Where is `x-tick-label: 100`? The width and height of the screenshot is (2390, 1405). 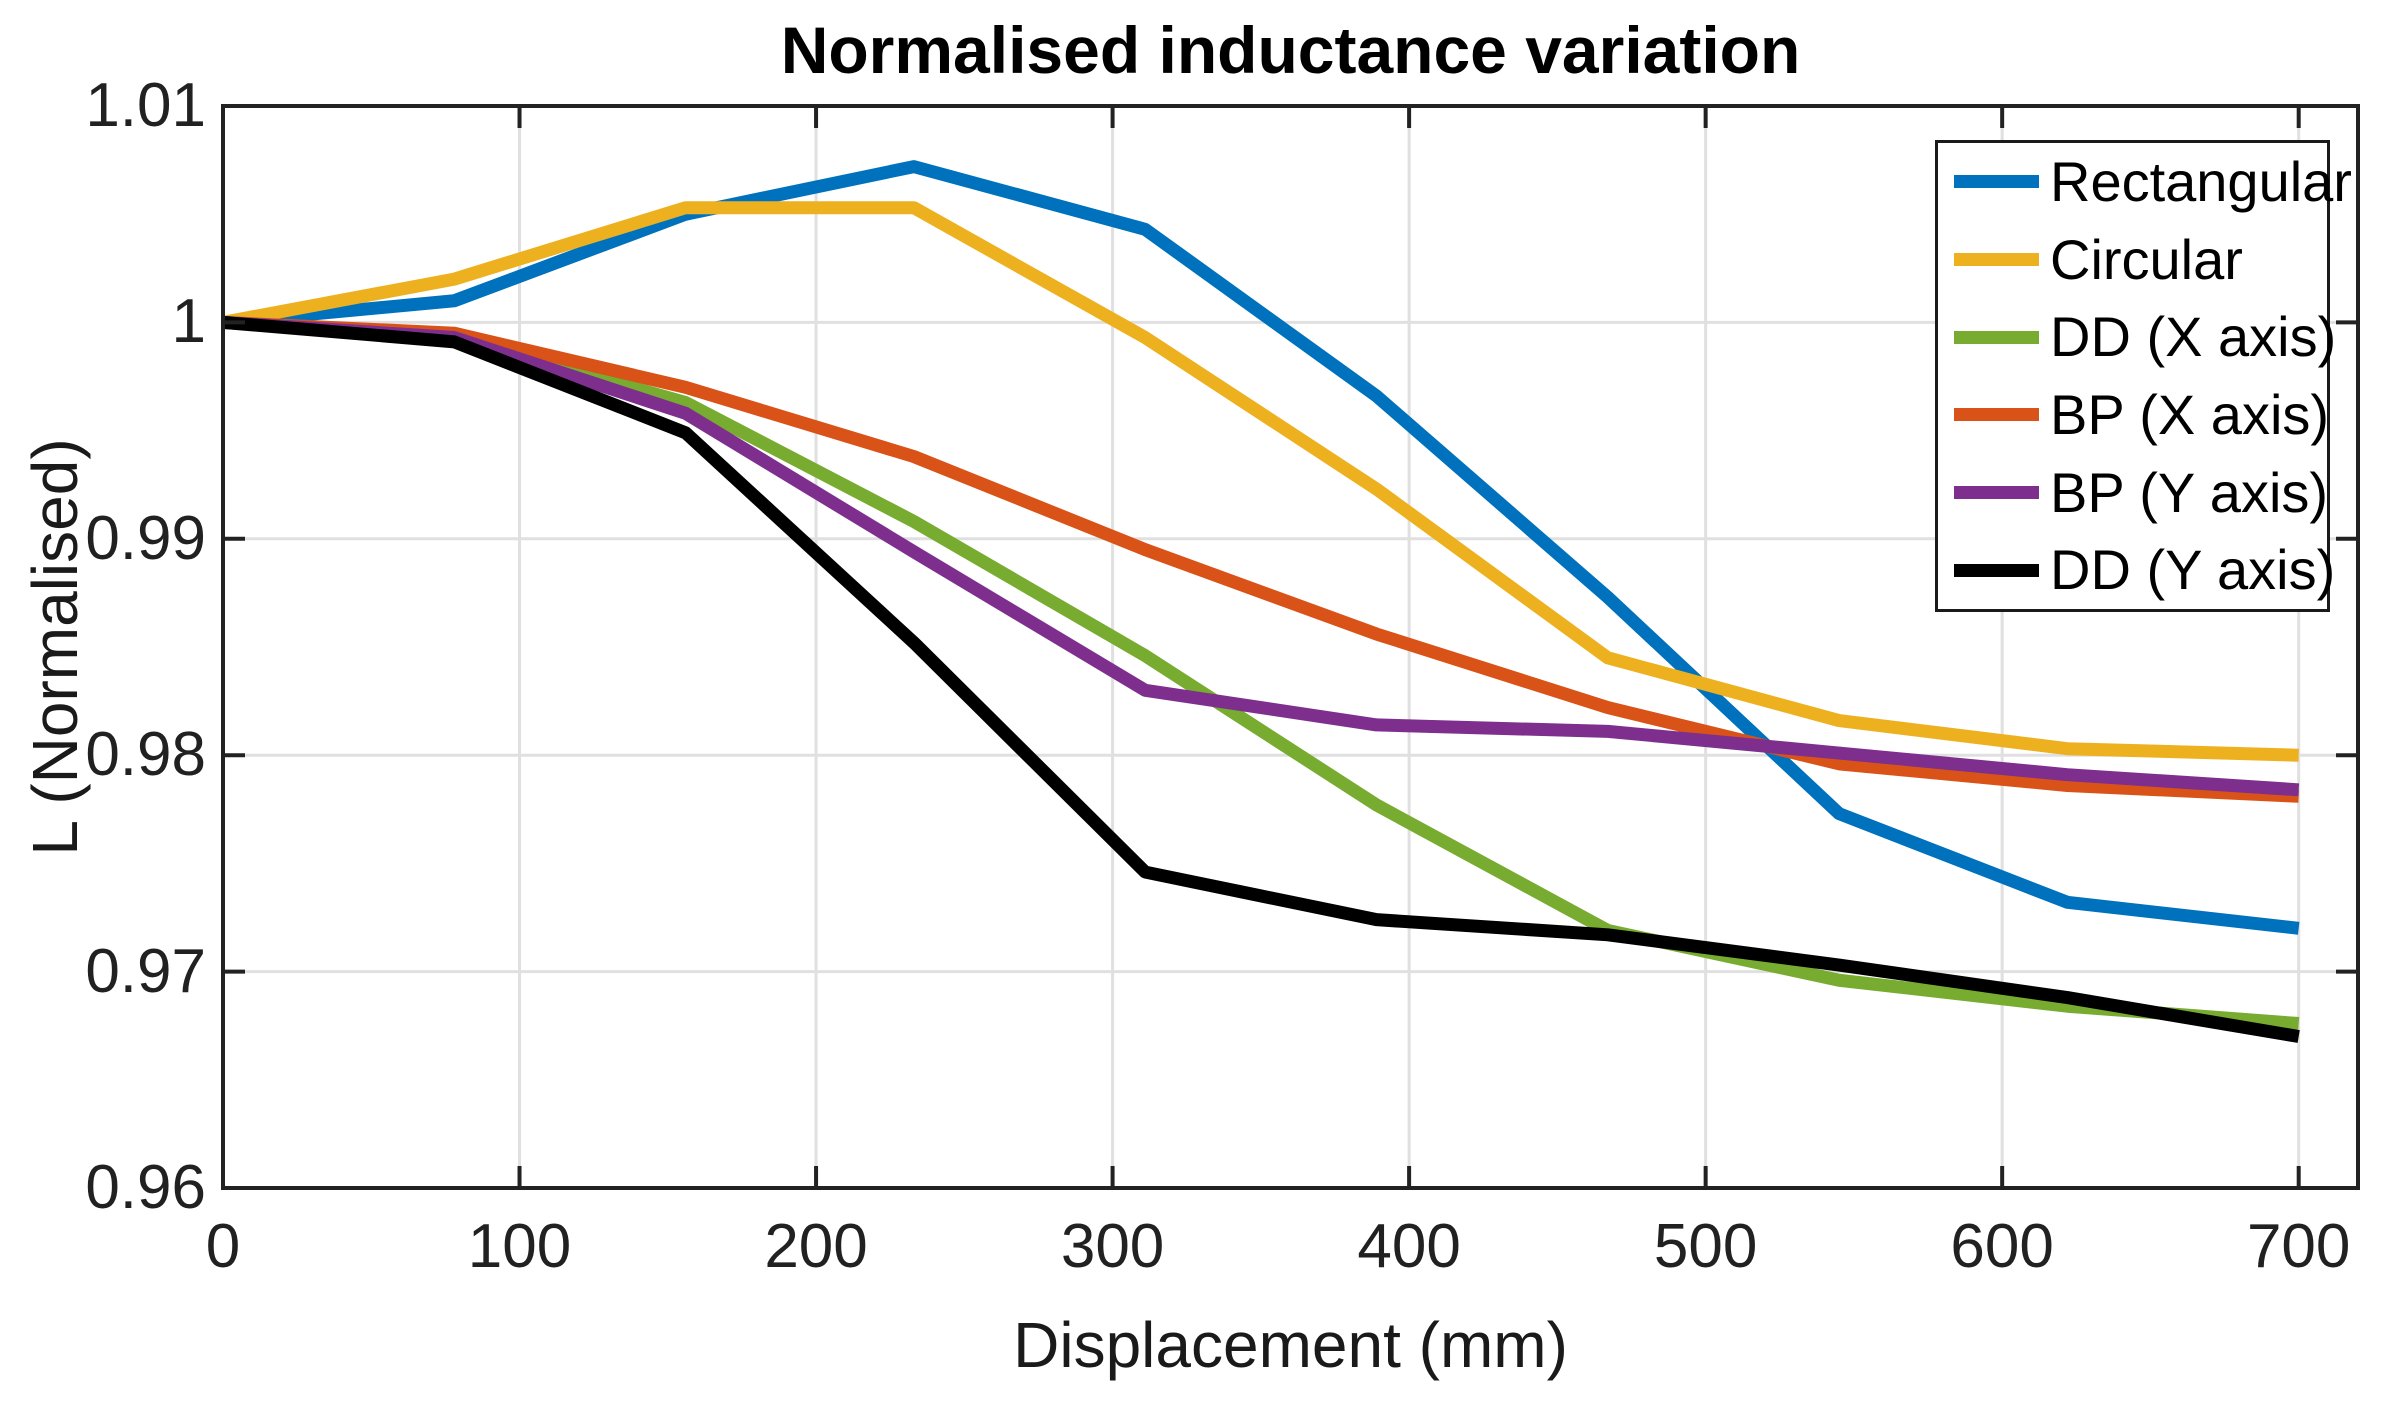 x-tick-label: 100 is located at coordinates (519, 1246).